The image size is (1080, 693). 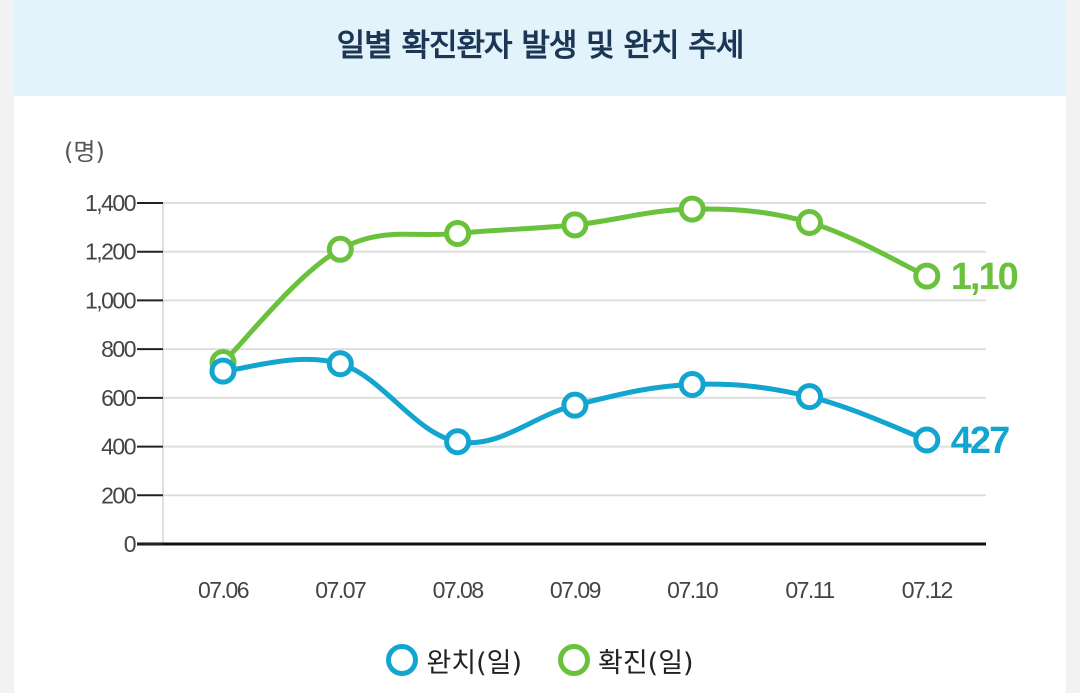 What do you see at coordinates (927, 590) in the screenshot?
I see `x-tick-label: 07.12` at bounding box center [927, 590].